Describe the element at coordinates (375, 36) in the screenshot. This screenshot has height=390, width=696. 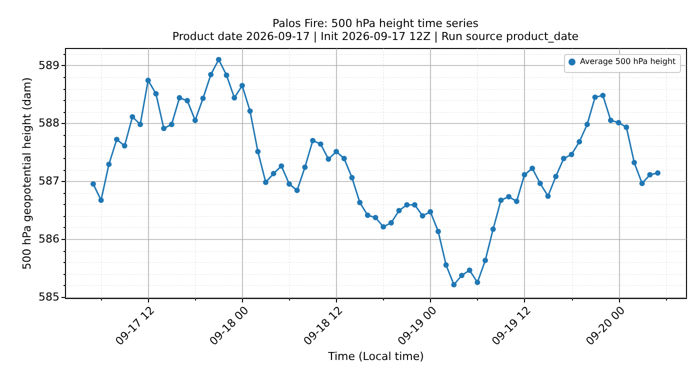
I see `chart-subtitle: Product date 2026-09-17 | Init 2026-09-17 12Z | Run source product_date` at that location.